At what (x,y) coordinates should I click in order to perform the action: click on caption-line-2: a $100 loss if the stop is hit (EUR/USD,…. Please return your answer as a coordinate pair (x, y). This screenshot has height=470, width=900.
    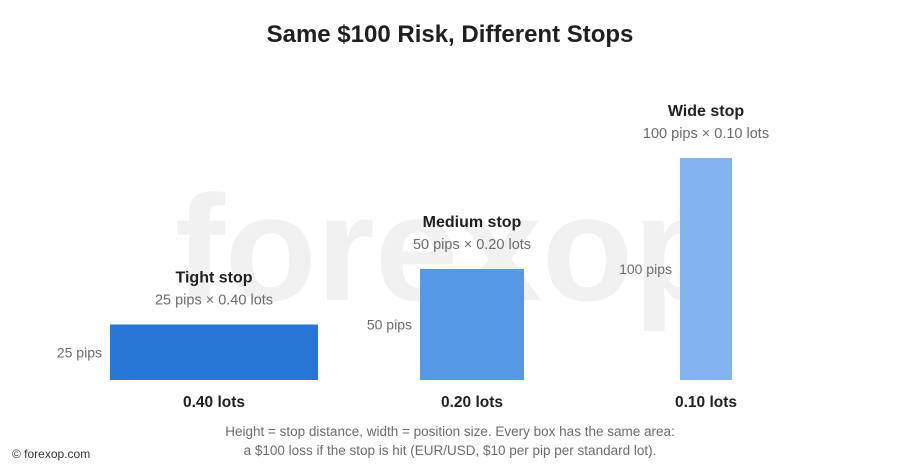
    Looking at the image, I should click on (450, 450).